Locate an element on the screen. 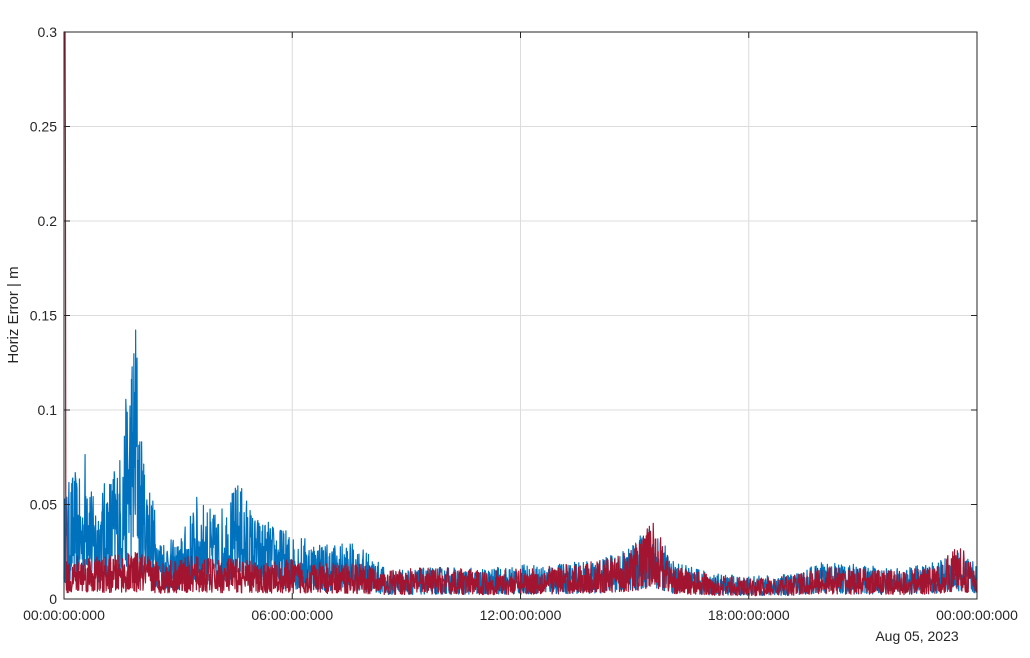  y-tick-label: 0.2 is located at coordinates (48, 221).